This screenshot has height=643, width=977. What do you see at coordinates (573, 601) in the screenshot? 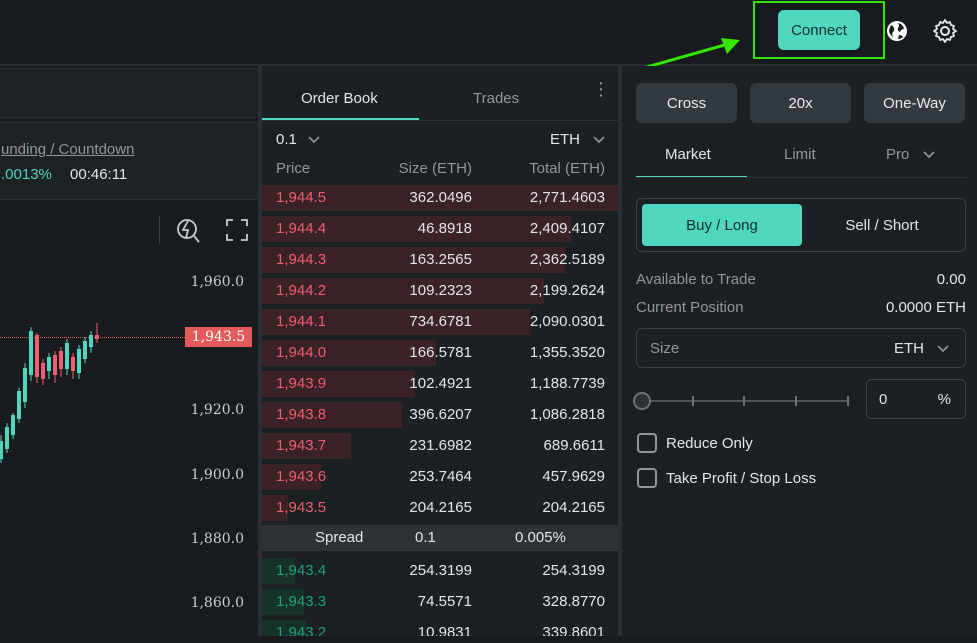
I see `order-total: 328.8770` at bounding box center [573, 601].